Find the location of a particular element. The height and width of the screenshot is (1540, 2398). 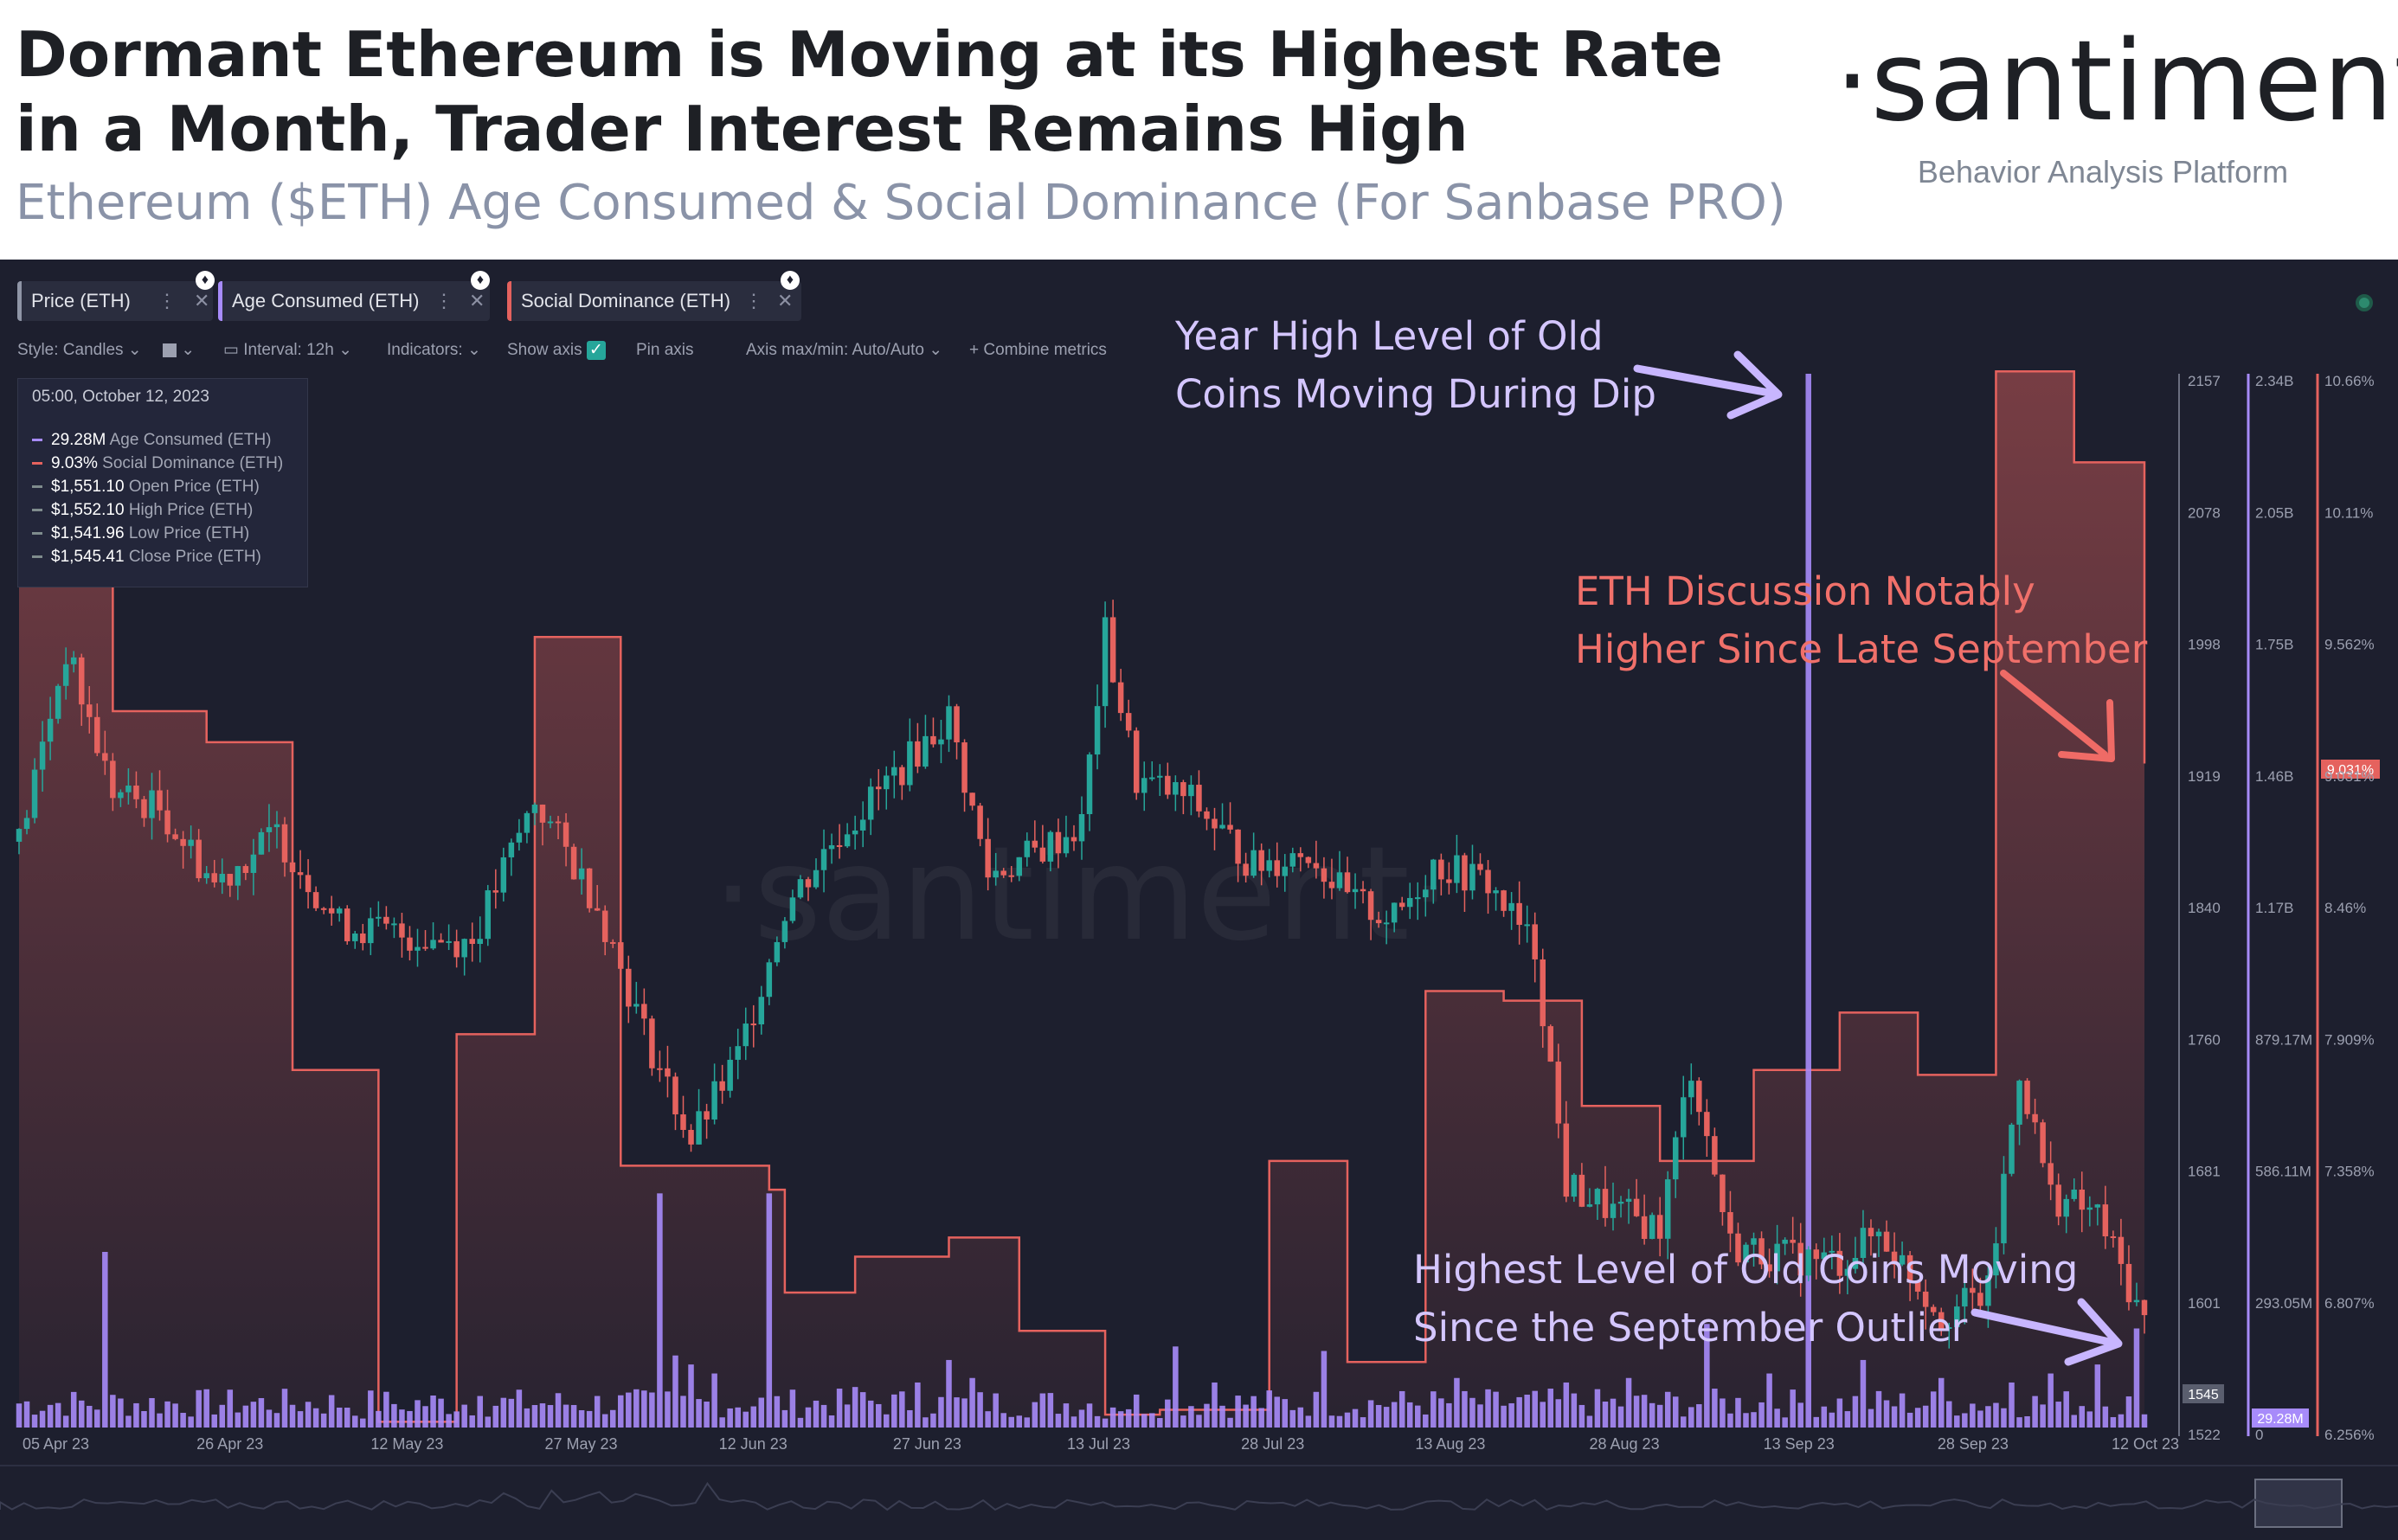

checkbox-checked-icon: ✓ is located at coordinates (596, 350).